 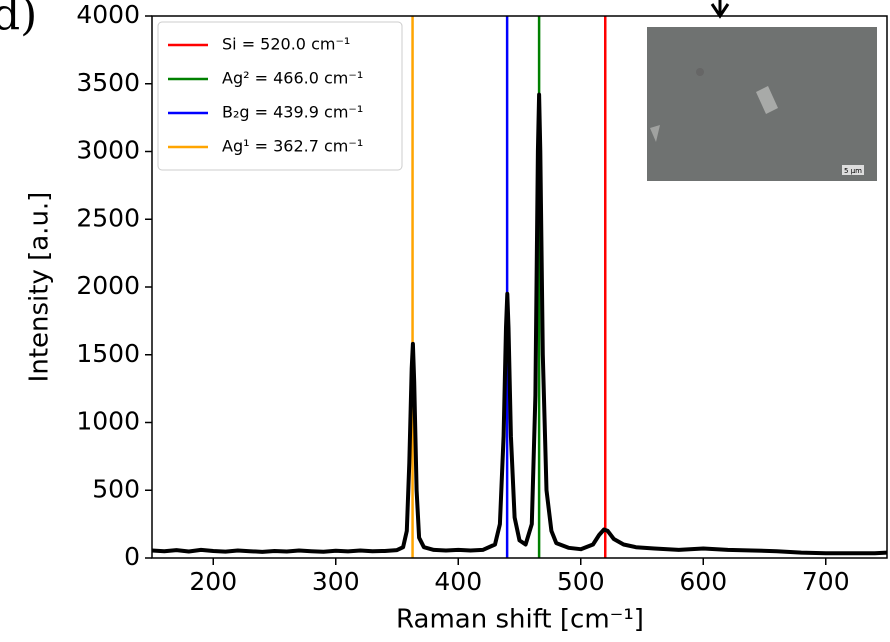 I want to click on legend-box, so click(x=280, y=96).